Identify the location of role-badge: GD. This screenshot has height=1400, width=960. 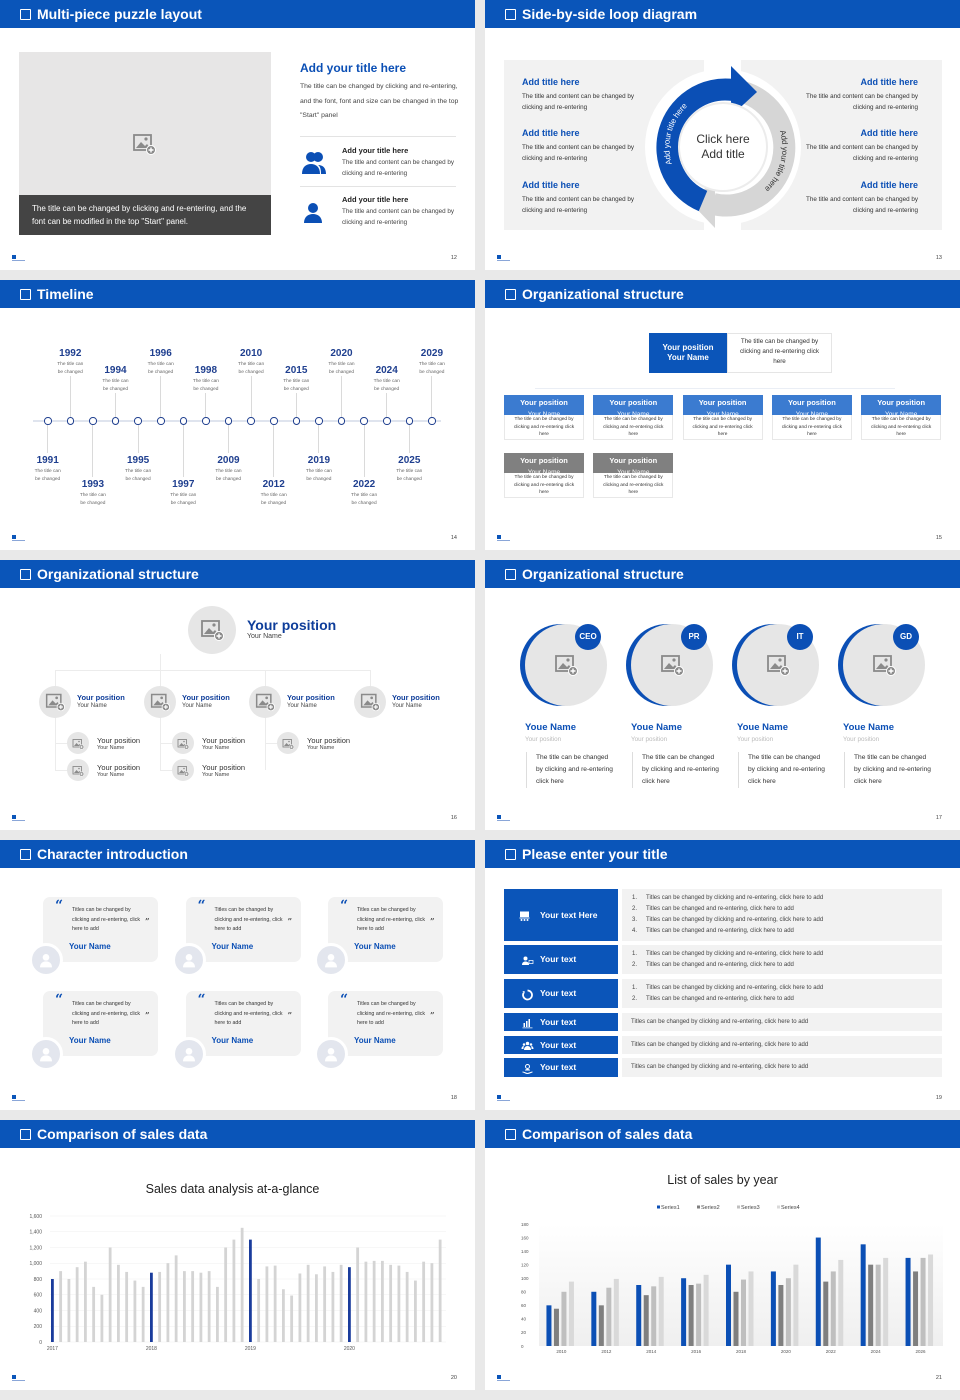
(906, 637).